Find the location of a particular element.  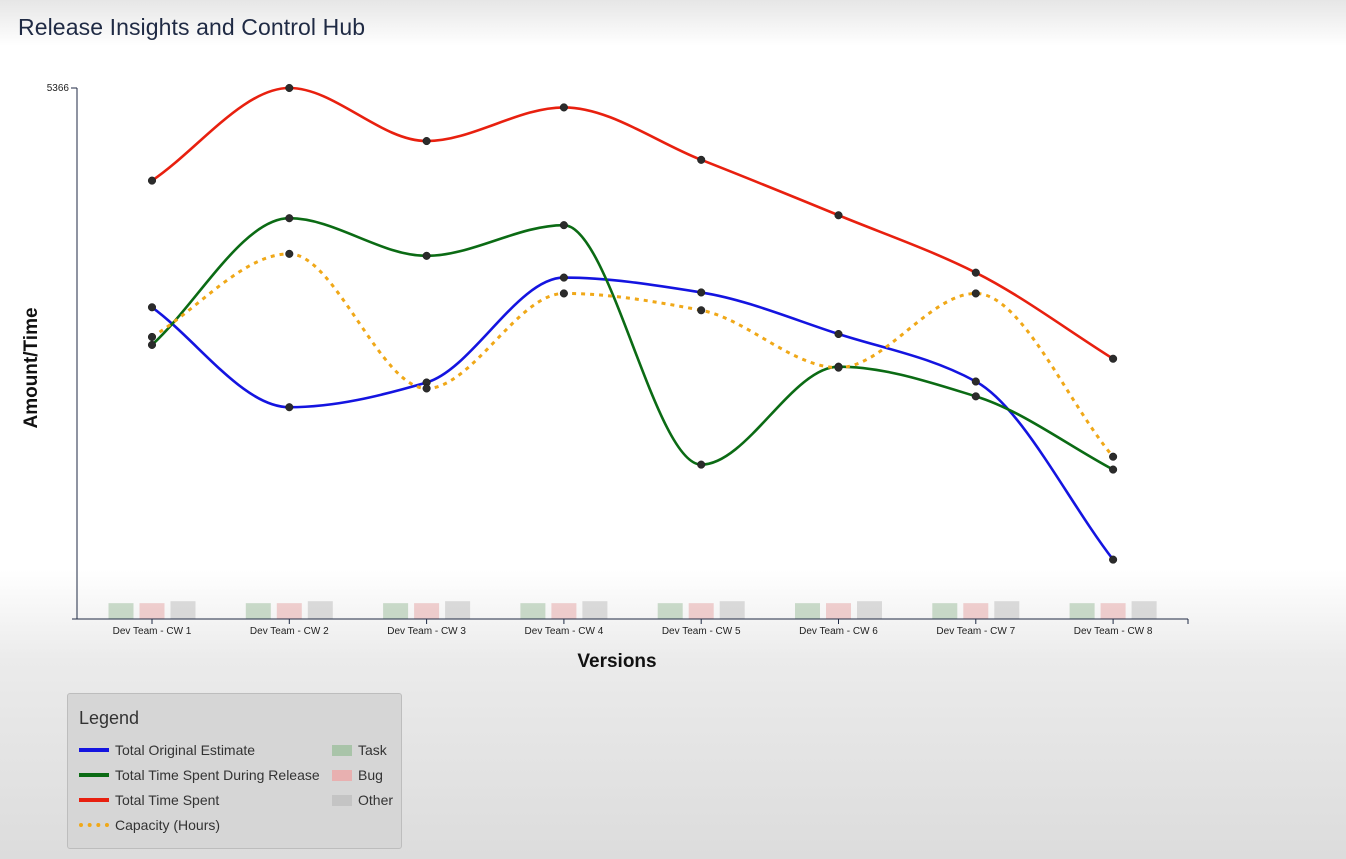

x-tick-label: Dev Team - CW 7 is located at coordinates (975, 631).